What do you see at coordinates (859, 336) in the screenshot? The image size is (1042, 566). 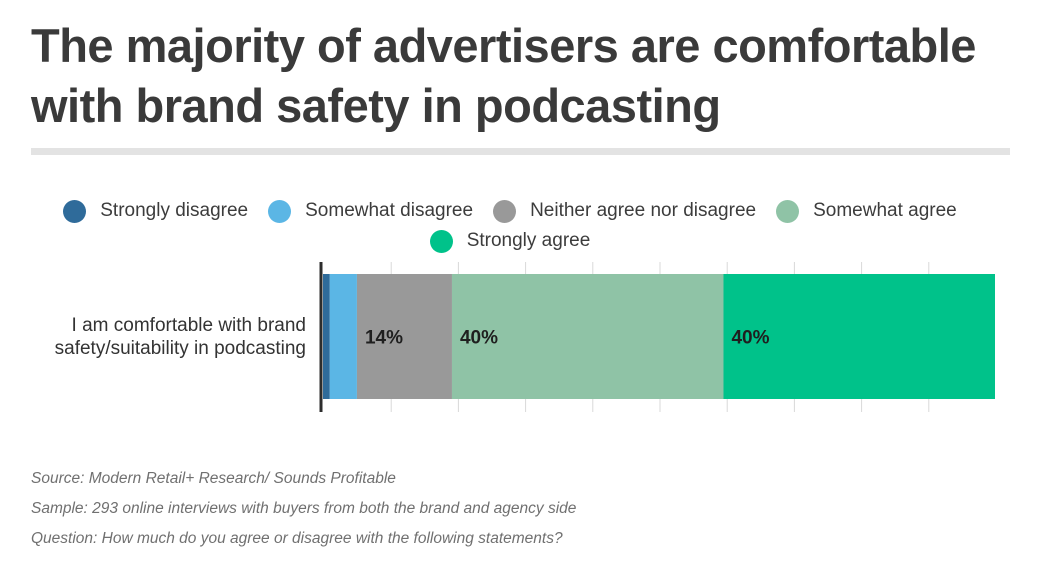 I see `bar-segment-strongly-agree` at bounding box center [859, 336].